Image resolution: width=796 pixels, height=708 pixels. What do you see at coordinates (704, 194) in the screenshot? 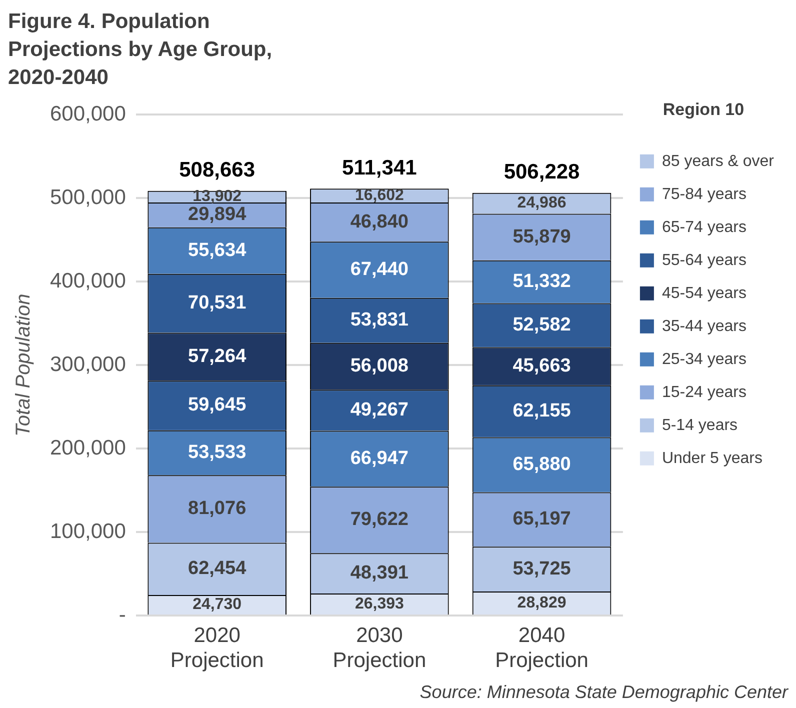
I see `legend-label: 75-84 years` at bounding box center [704, 194].